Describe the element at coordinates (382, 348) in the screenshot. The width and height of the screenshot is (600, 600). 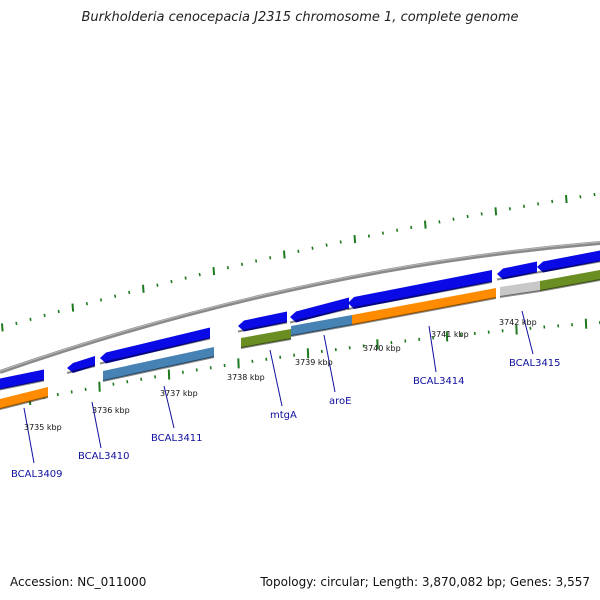
I see `scale-label: 3740 kbp` at that location.